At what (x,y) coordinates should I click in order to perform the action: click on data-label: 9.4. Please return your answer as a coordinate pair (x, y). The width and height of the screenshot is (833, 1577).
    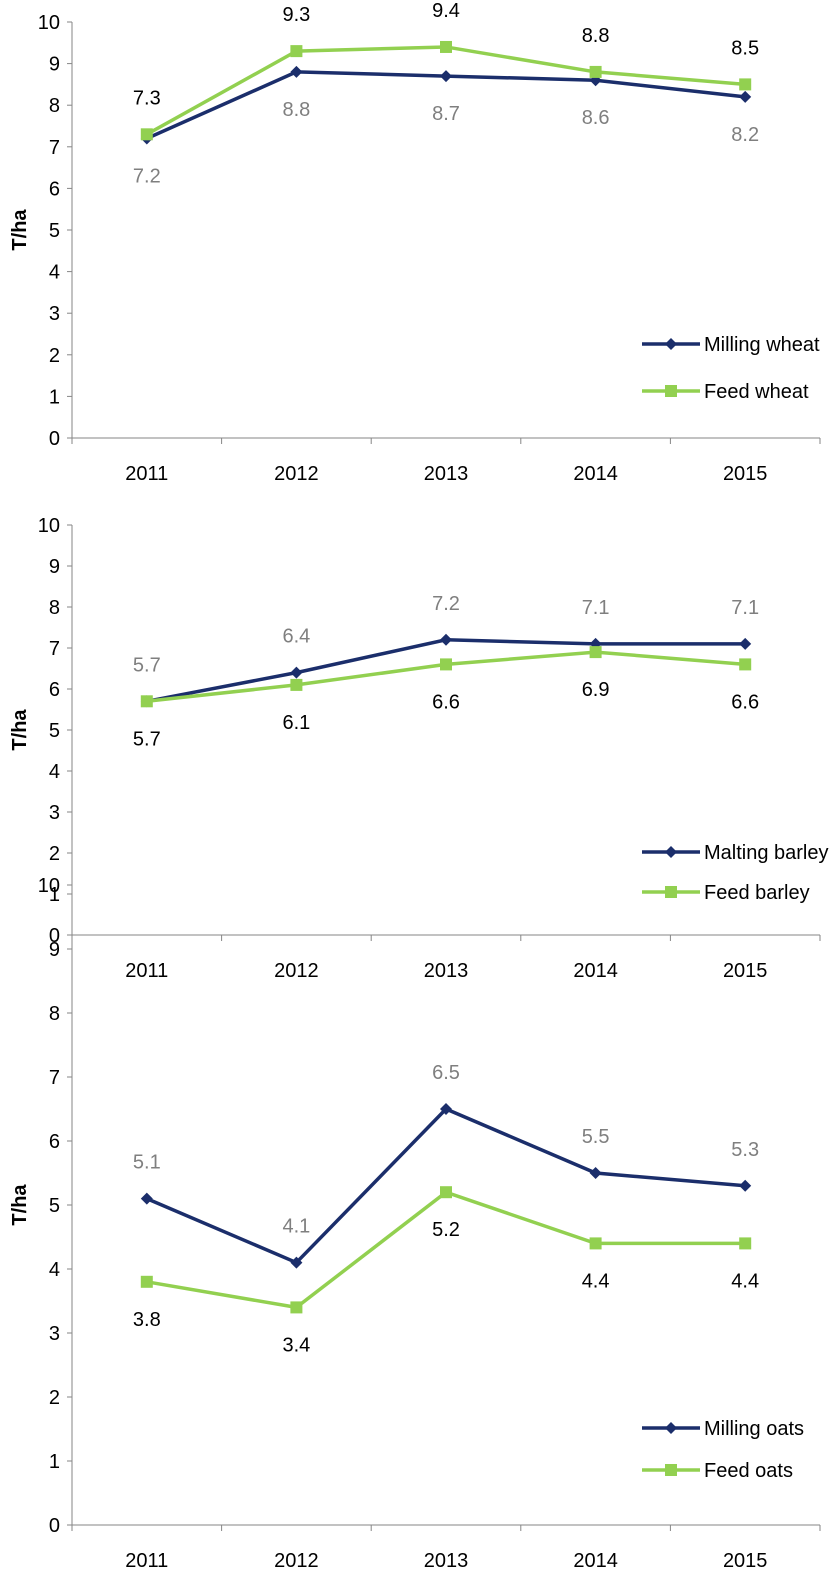
    Looking at the image, I should click on (446, 11).